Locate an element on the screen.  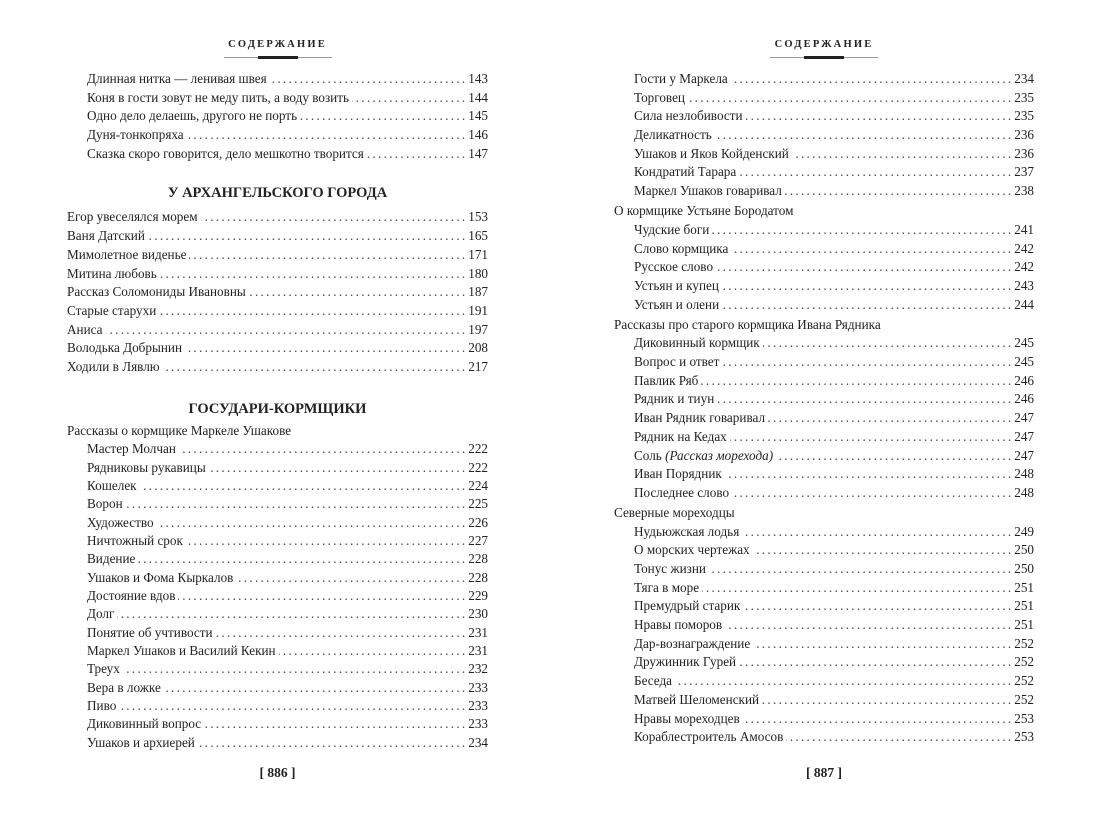
entry-title-text: Митина любовь is located at coordinates (112, 273).